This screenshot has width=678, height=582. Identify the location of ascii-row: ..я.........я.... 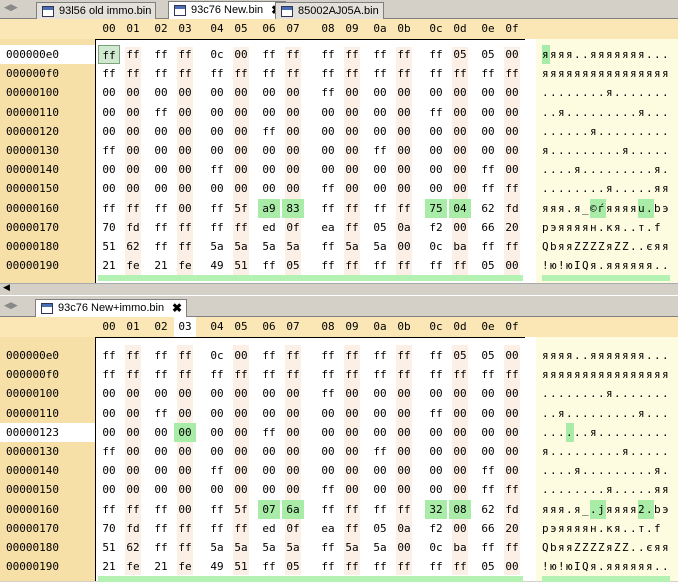
(608, 112).